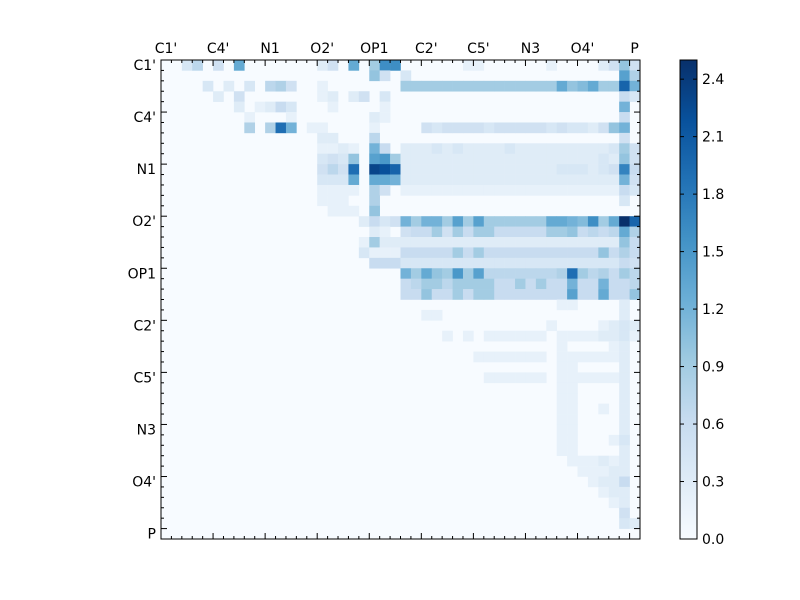  I want to click on y-tick-label: OP1, so click(142, 274).